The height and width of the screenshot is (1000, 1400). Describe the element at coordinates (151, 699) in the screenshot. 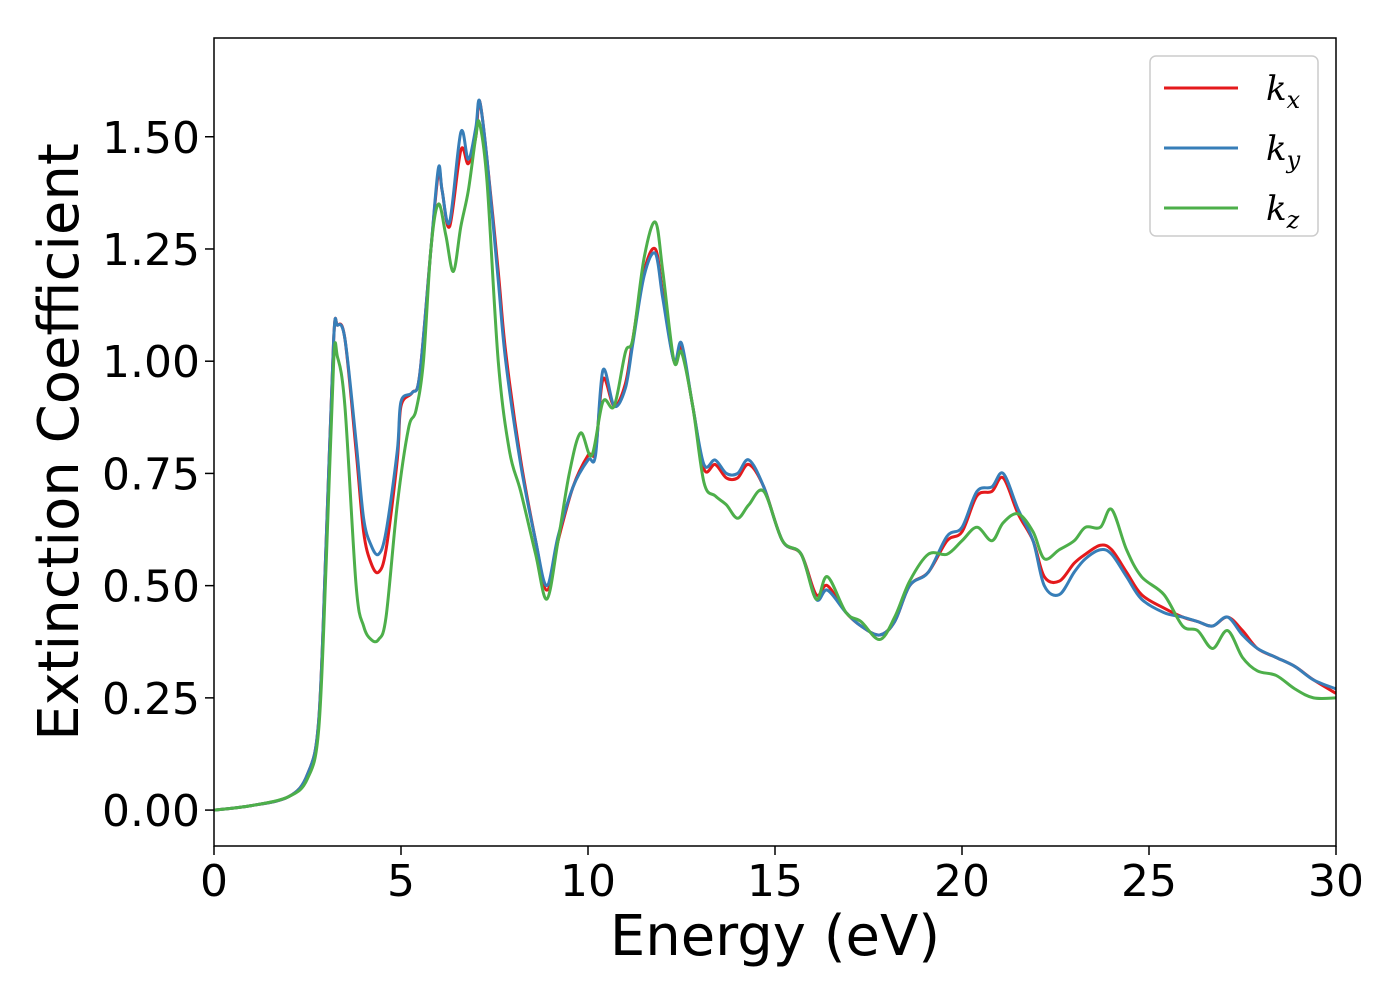

I see `y-tick-label: 0.25` at that location.